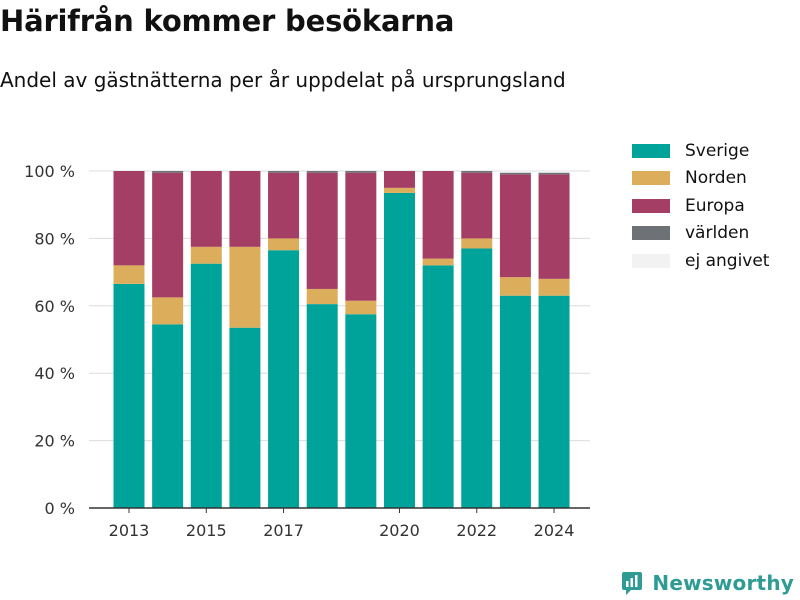  Describe the element at coordinates (554, 530) in the screenshot. I see `x-tick-label: 2024` at that location.